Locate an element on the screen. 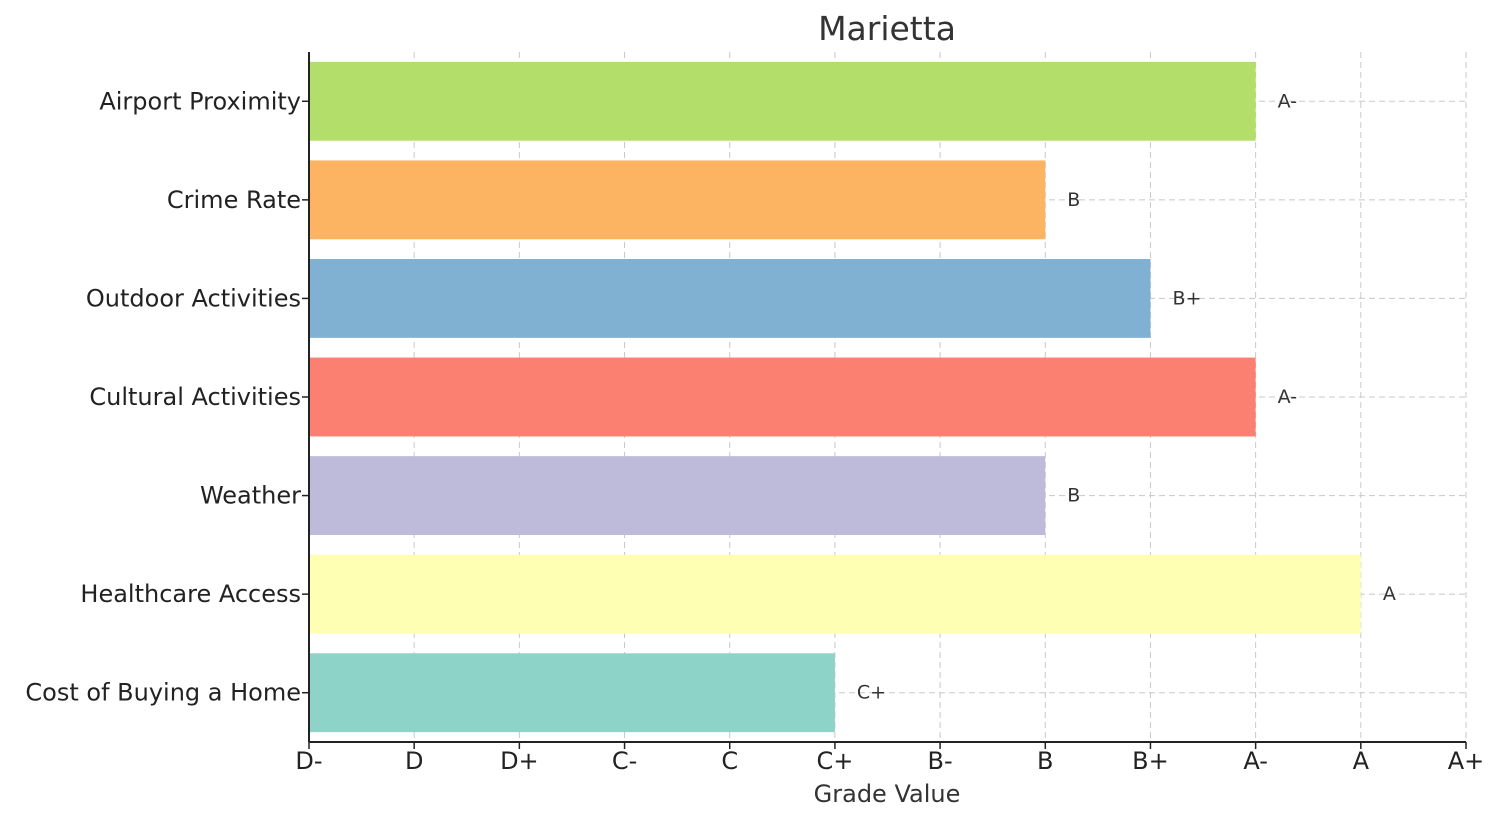  x-tick-label: B- is located at coordinates (940, 761).